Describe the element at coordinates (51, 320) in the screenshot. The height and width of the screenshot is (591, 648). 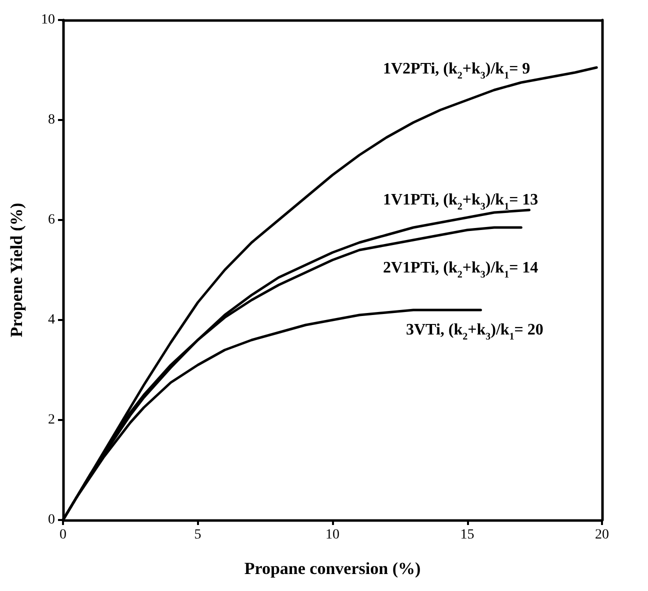
I see `y-tick-label: 4` at that location.